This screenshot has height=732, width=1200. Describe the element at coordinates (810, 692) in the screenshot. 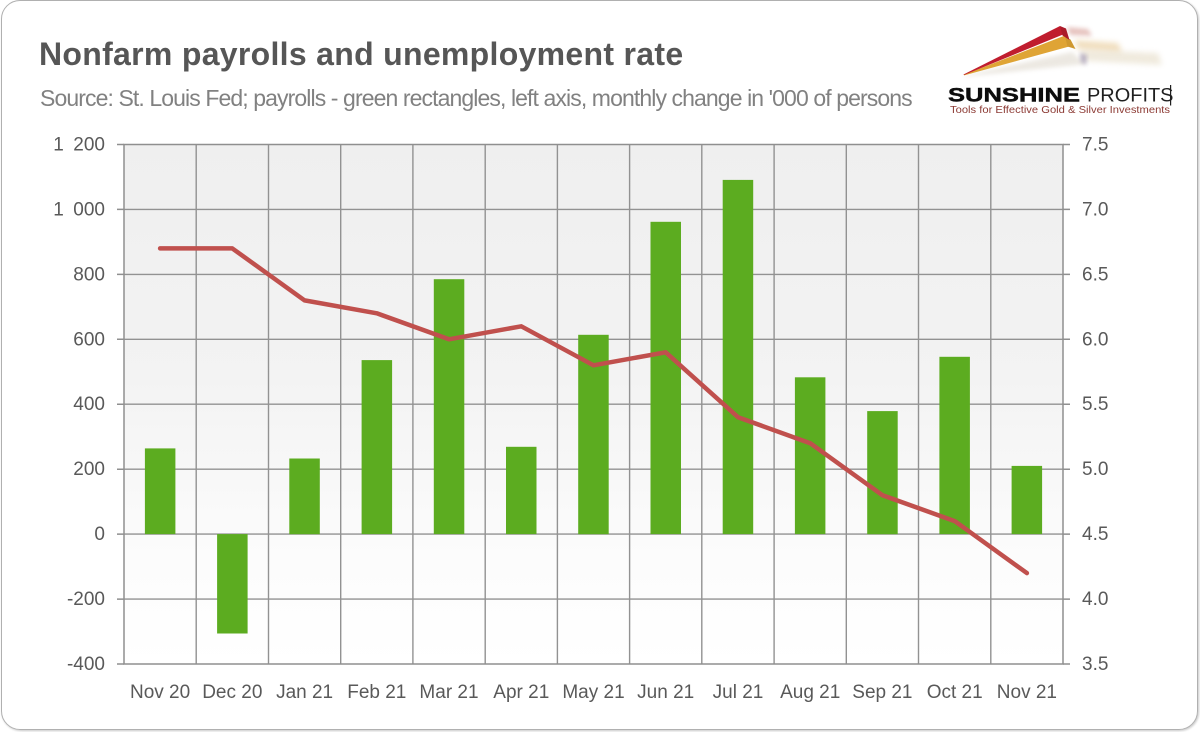

I see `svg-text: Aug 21` at that location.